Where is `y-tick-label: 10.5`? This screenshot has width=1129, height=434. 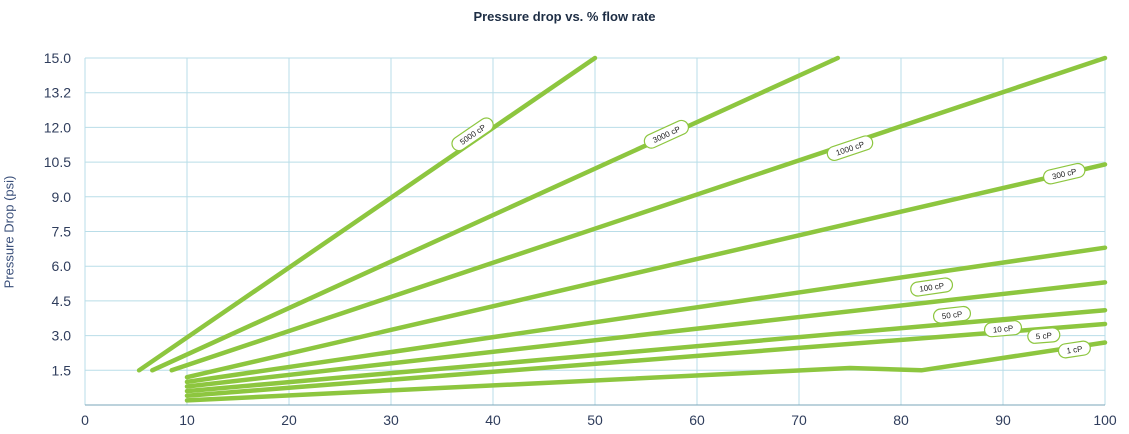
y-tick-label: 10.5 is located at coordinates (57, 162).